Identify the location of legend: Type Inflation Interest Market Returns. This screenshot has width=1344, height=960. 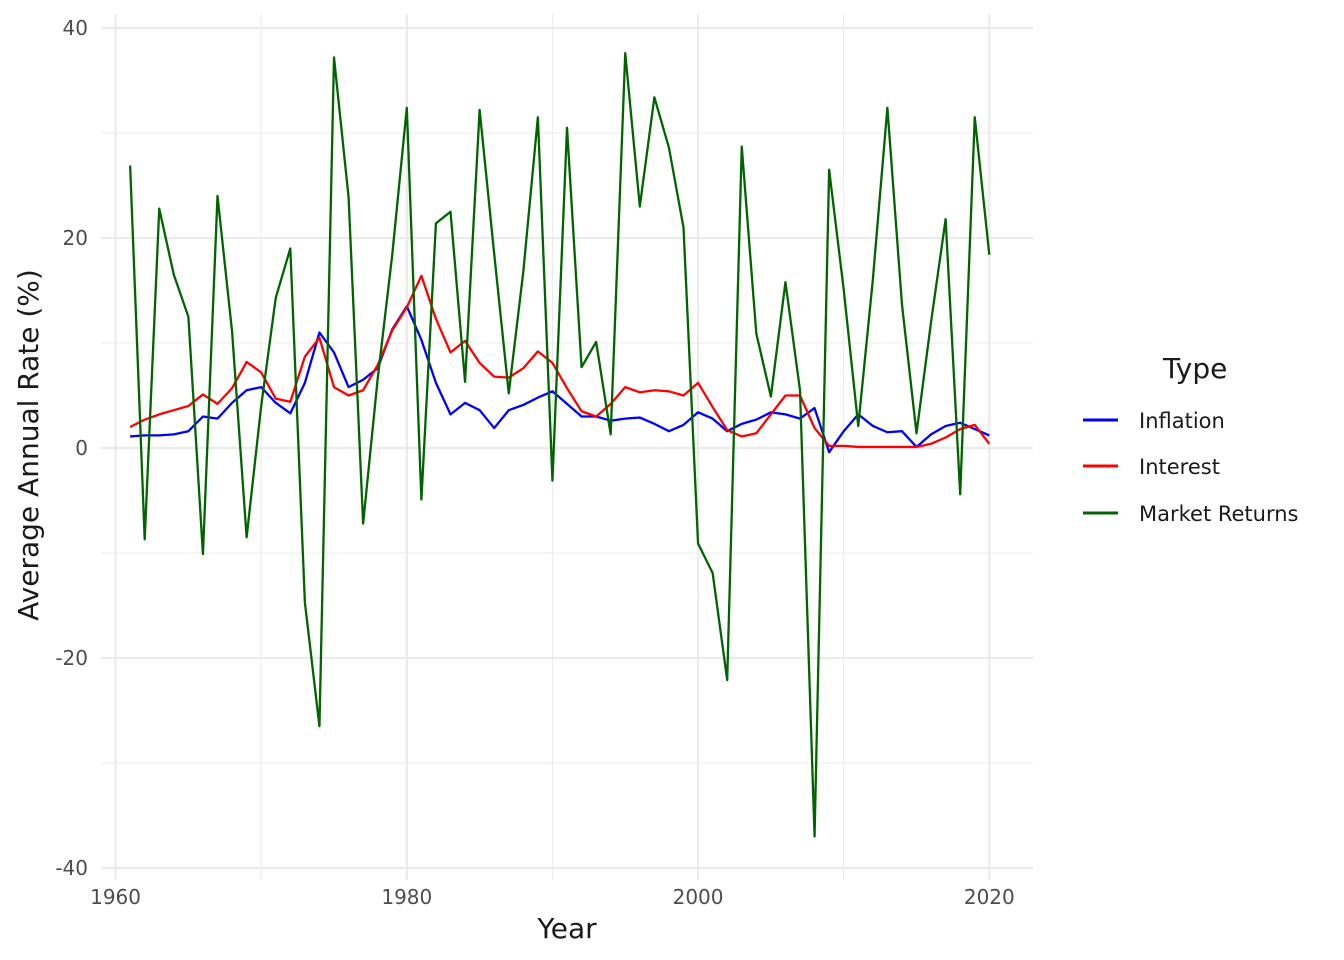
(1191, 439).